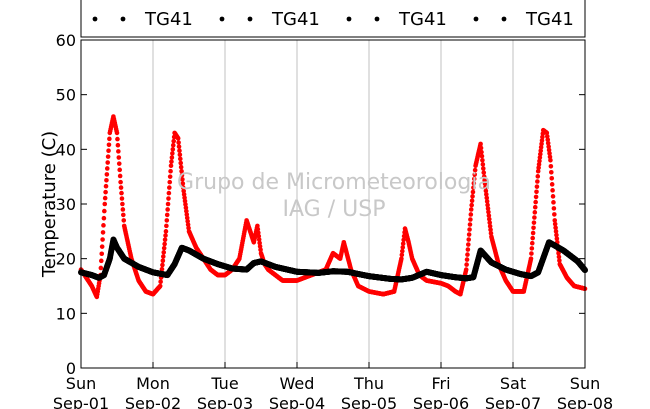 This screenshot has height=409, width=650. I want to click on x-tick-date: Sep-02, so click(153, 401).